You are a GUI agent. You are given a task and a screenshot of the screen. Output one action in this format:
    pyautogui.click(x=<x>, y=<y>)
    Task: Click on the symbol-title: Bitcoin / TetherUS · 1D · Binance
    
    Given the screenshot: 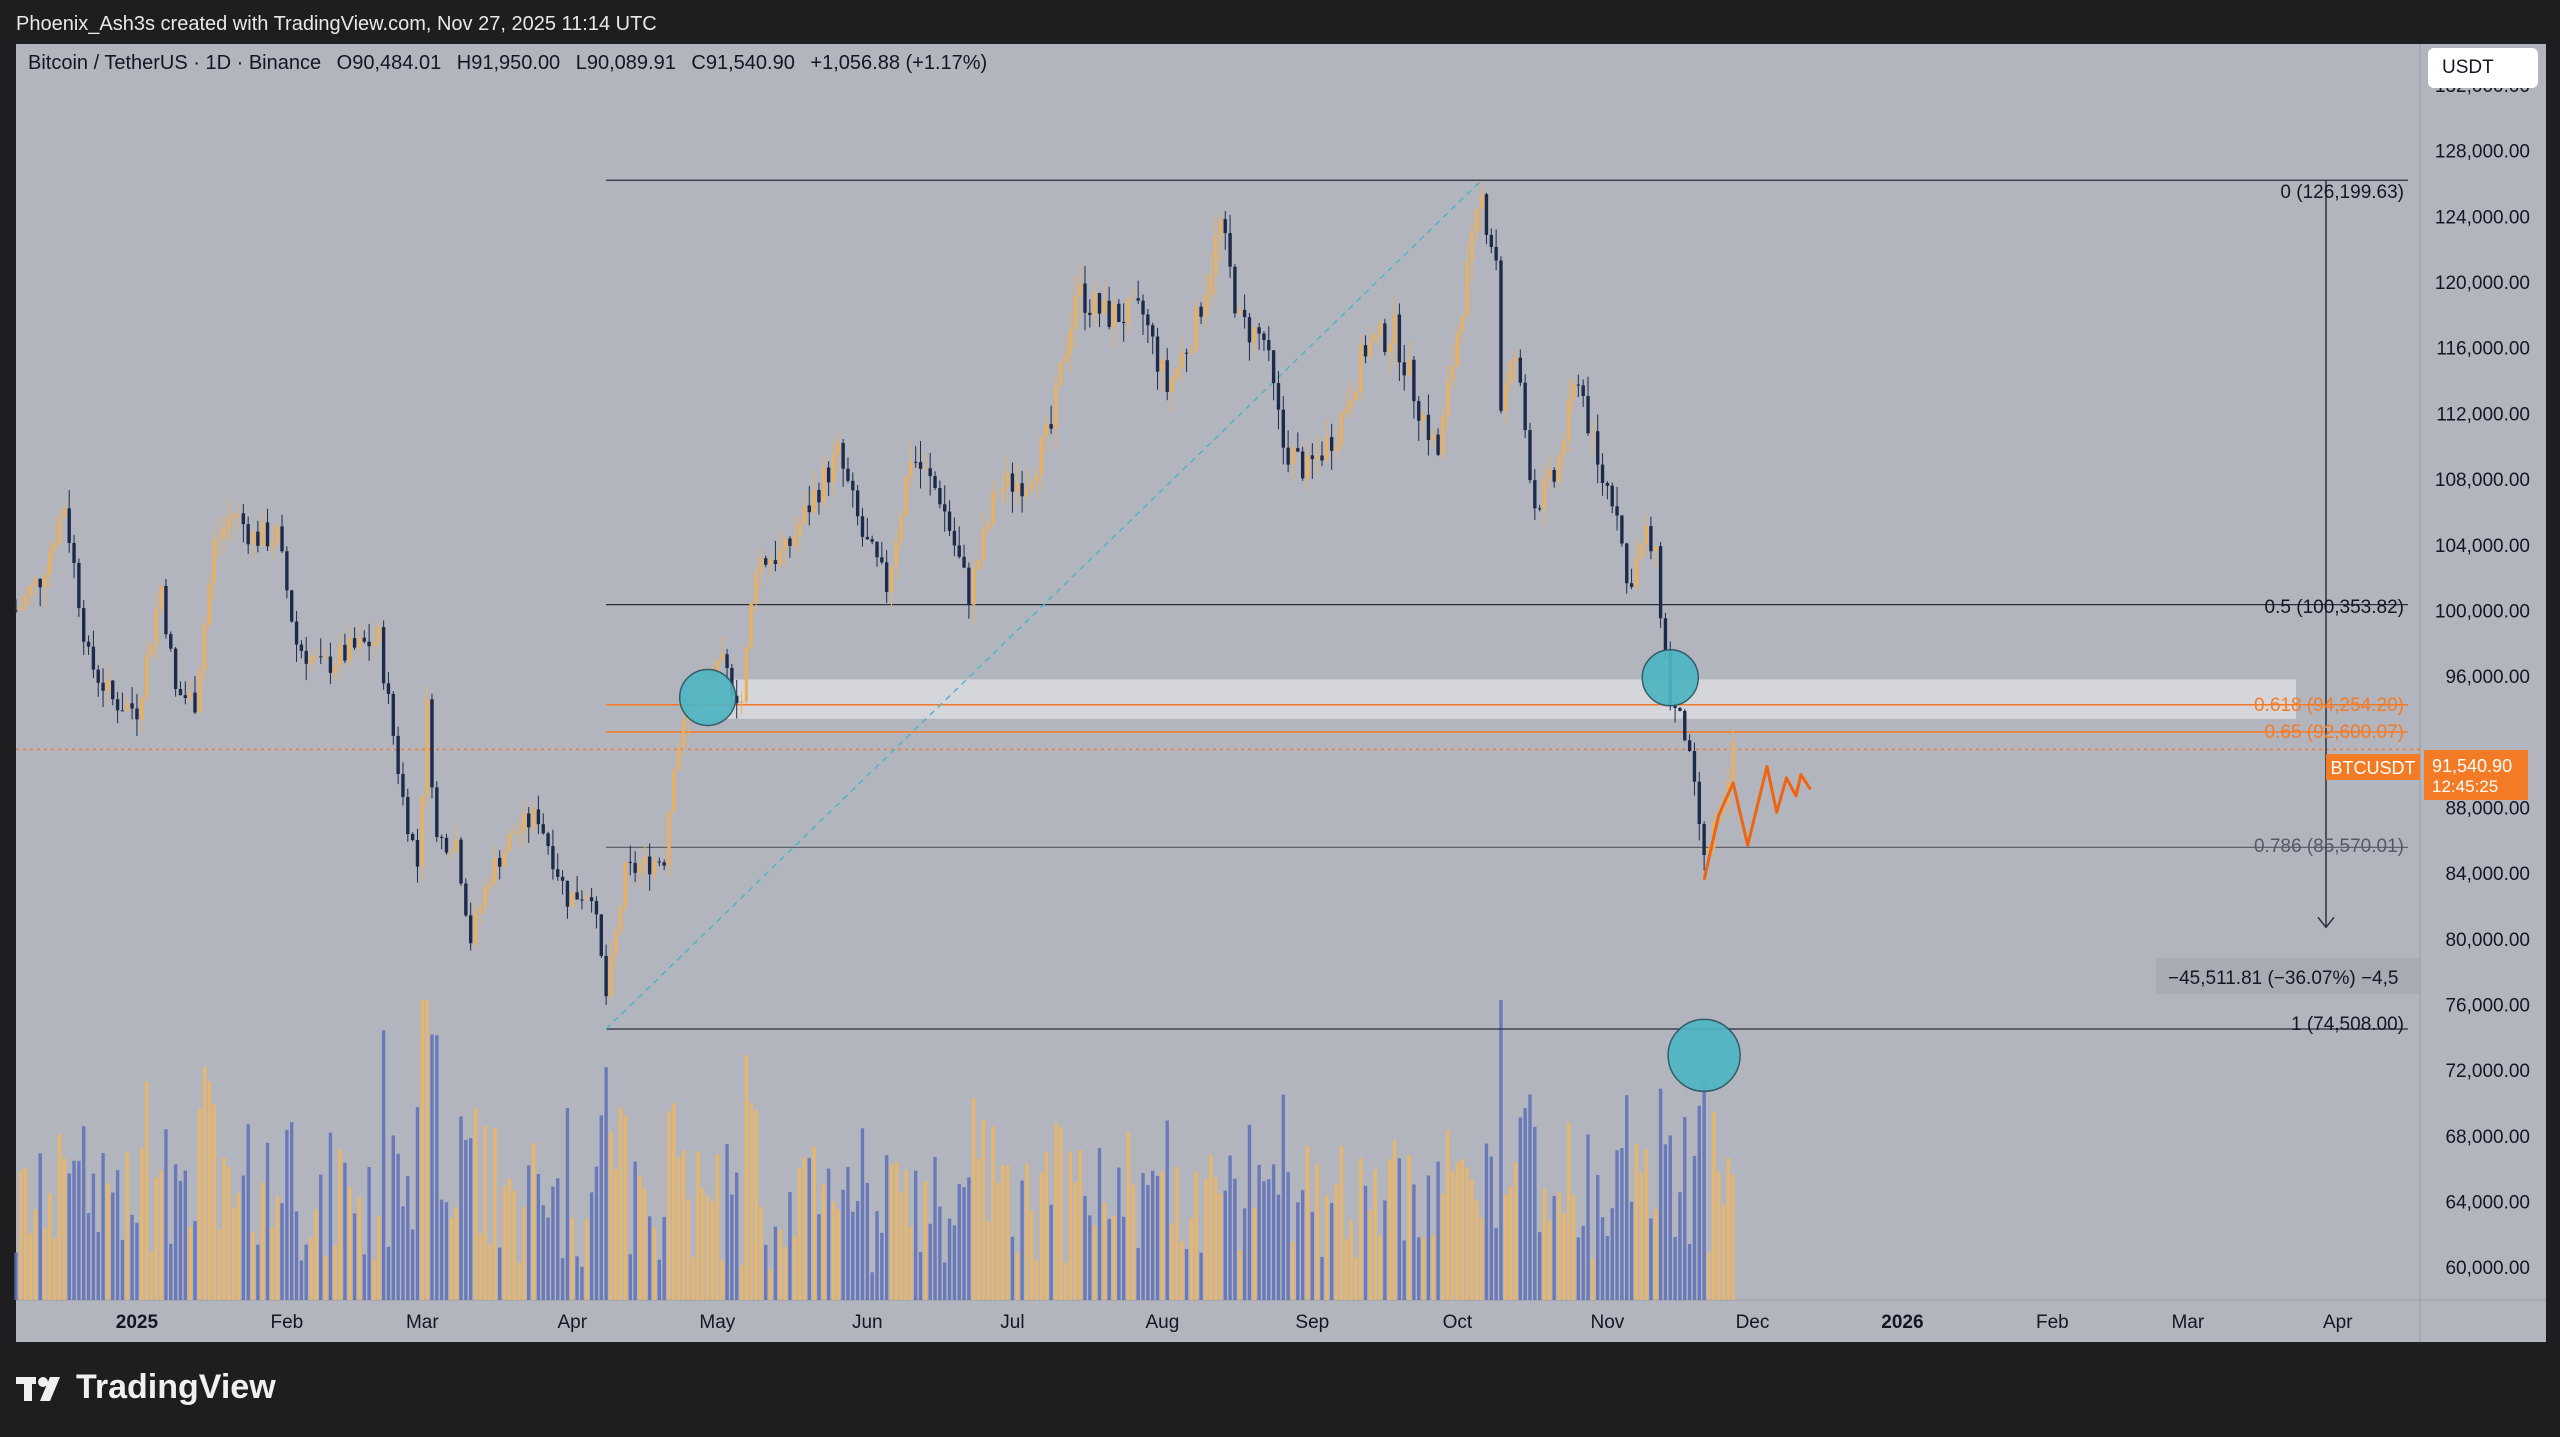 What is the action you would take?
    pyautogui.click(x=175, y=63)
    